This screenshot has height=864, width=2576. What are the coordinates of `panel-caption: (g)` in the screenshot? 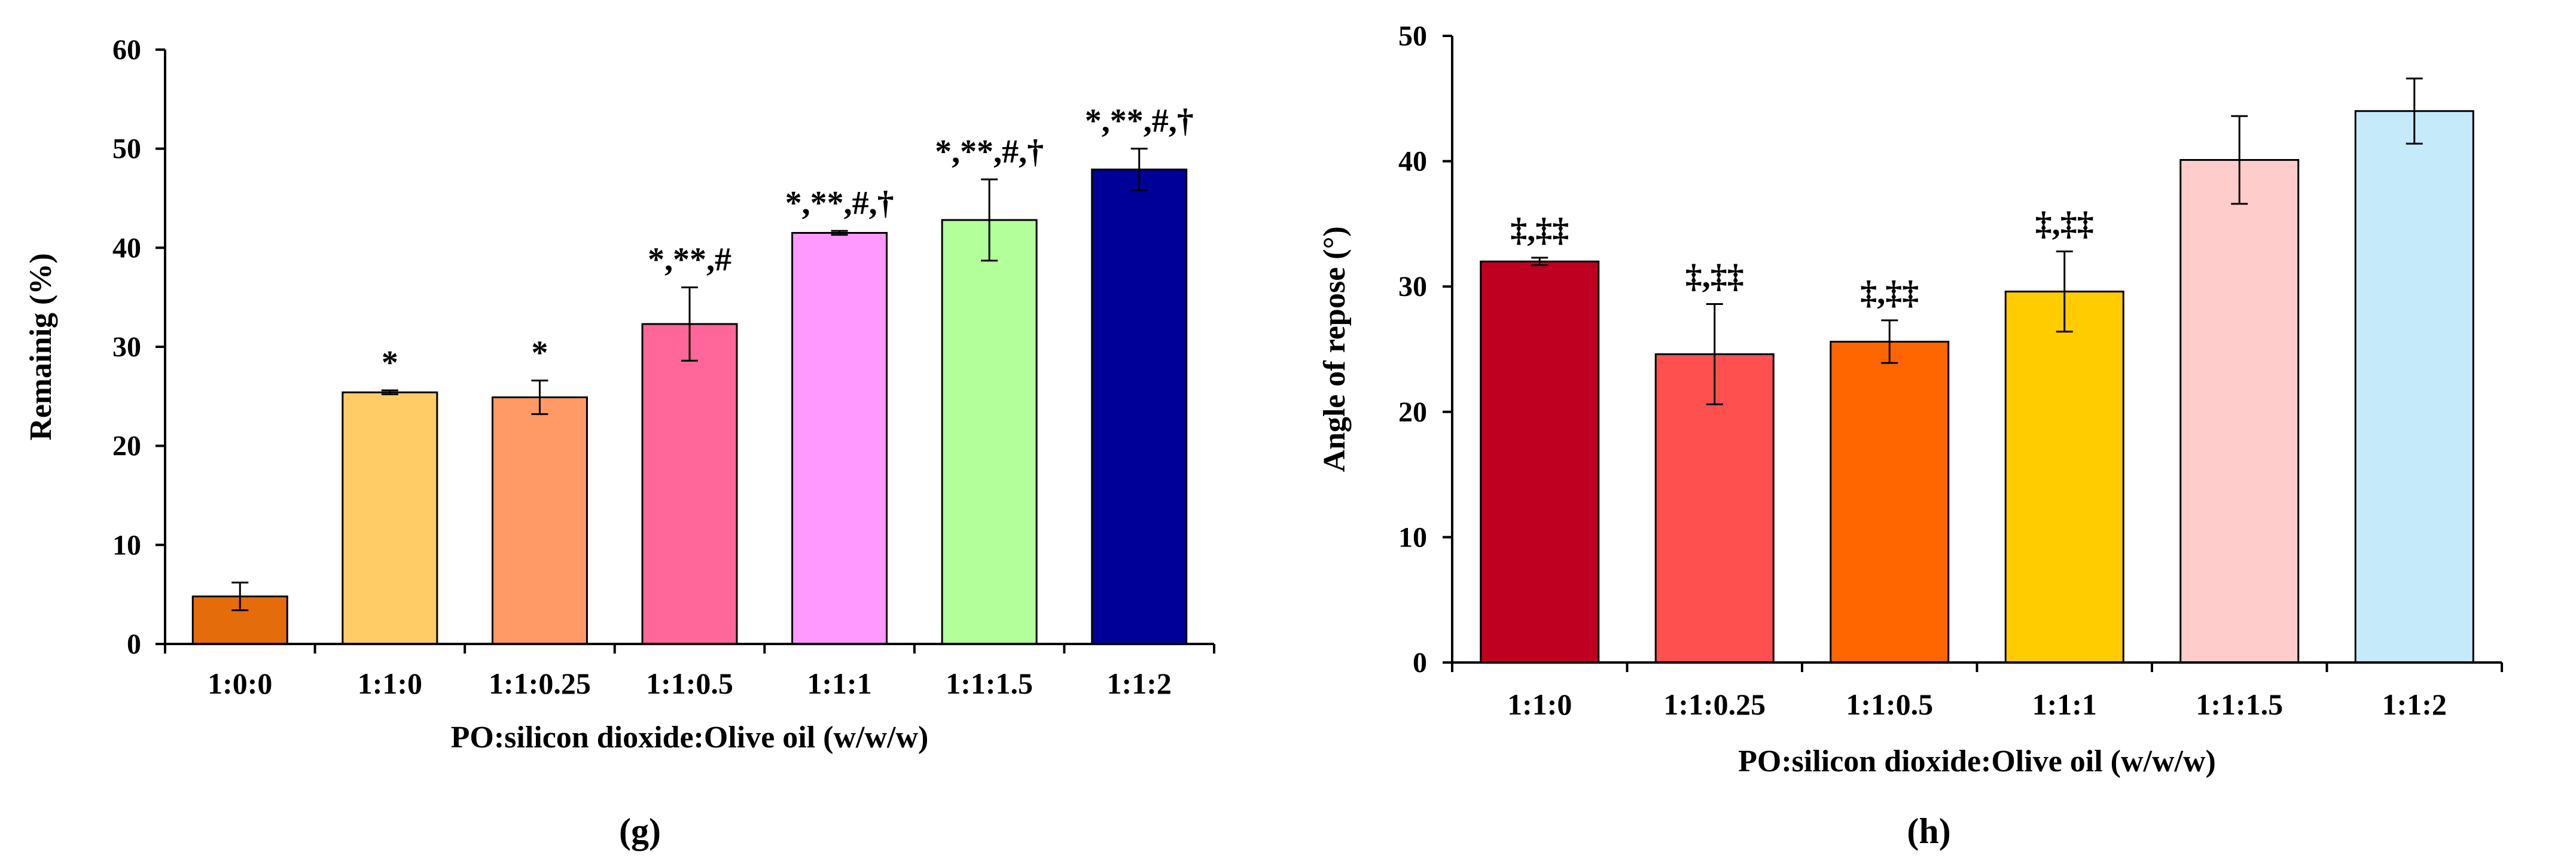 It's located at (640, 831).